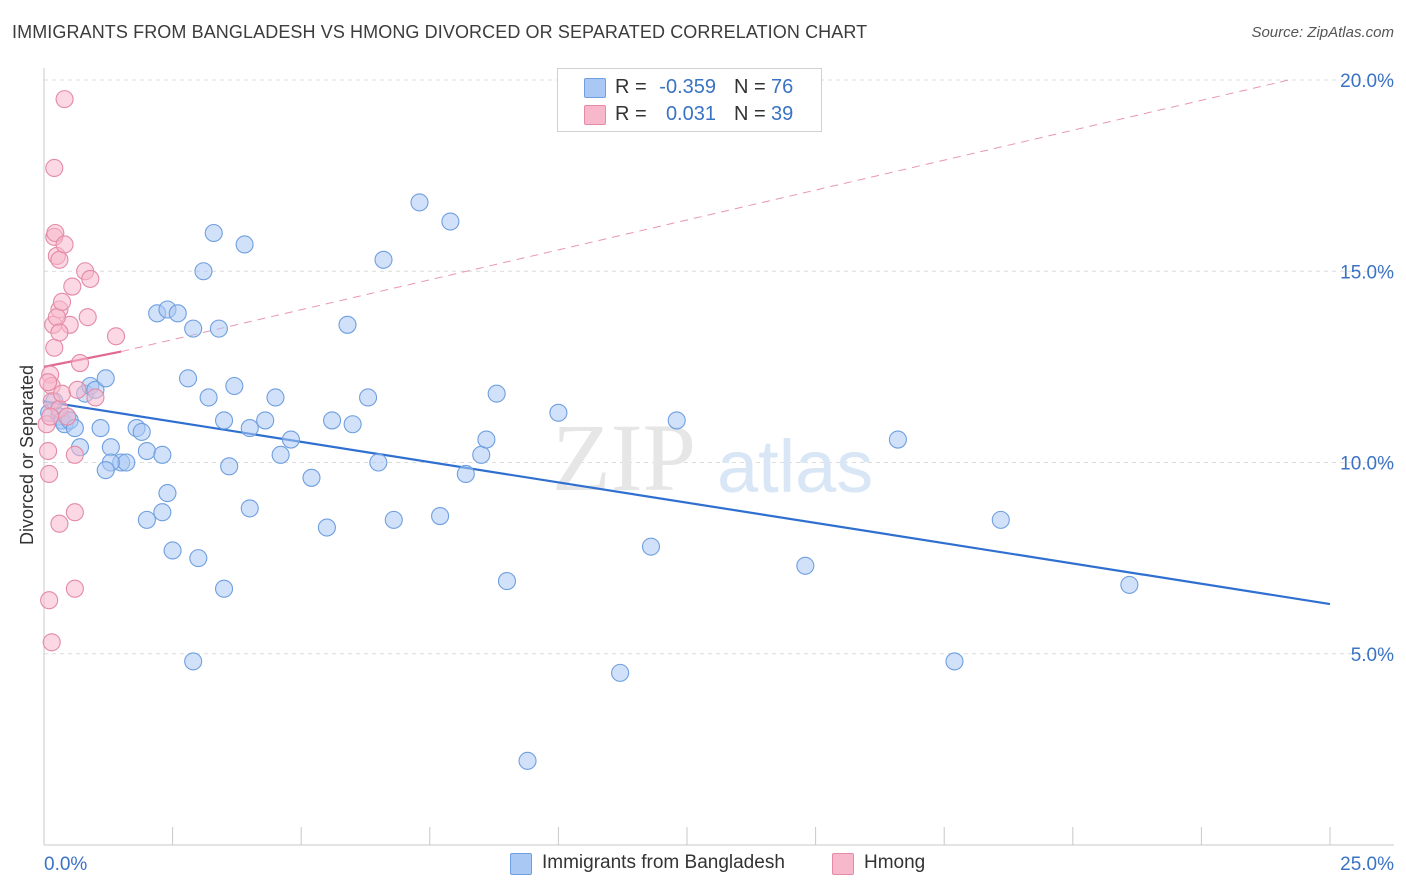 This screenshot has height=892, width=1406. I want to click on y-tick-label: 20.0%, so click(1367, 81).